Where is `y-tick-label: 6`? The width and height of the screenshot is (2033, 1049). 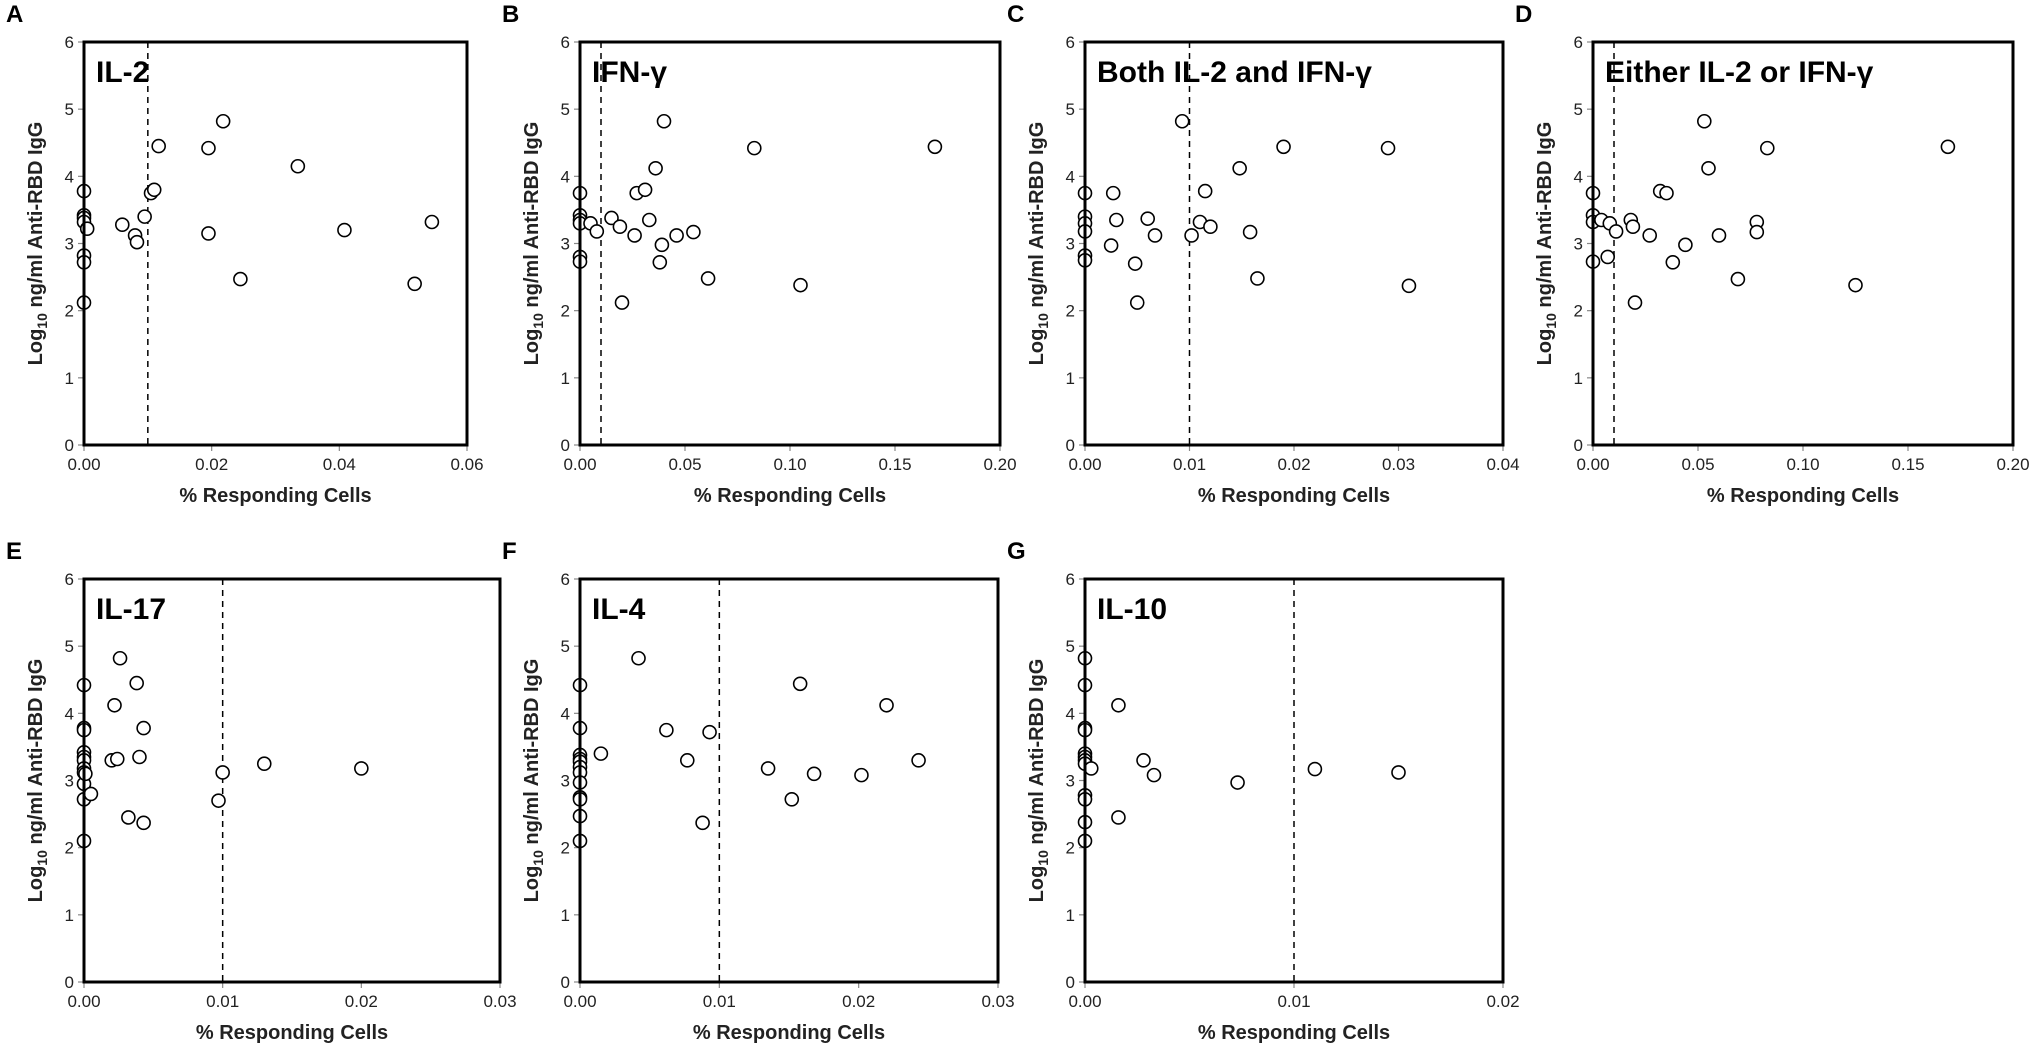
y-tick-label: 6 is located at coordinates (565, 579).